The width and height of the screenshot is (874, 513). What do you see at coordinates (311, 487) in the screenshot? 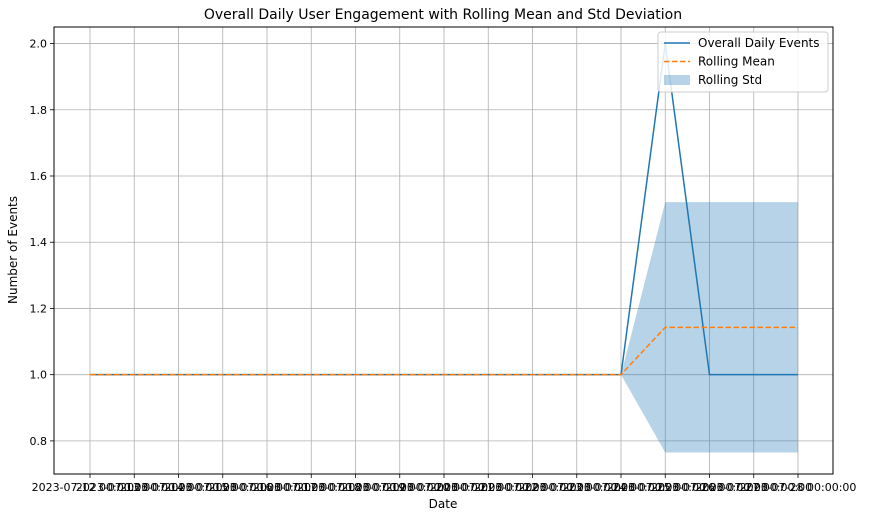
I see `x-tick-label: 2023-07-17 00:00:00` at bounding box center [311, 487].